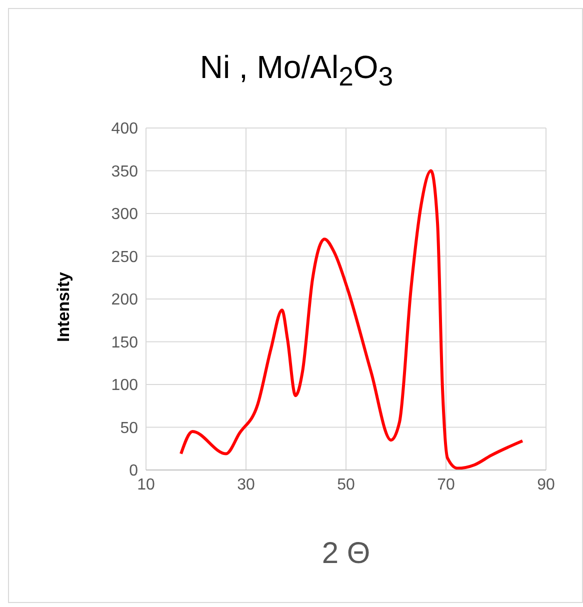 Image resolution: width=583 pixels, height=607 pixels. I want to click on x-tick-label: 30, so click(246, 485).